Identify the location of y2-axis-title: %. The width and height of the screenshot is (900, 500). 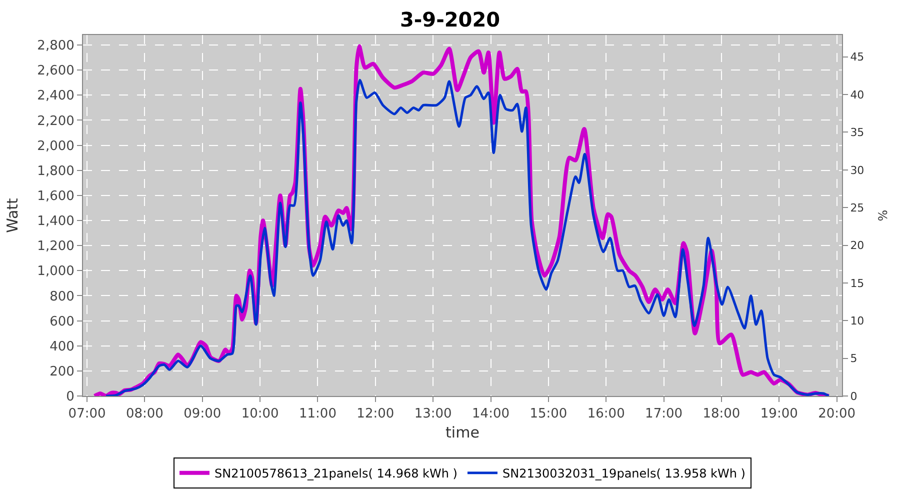
(883, 216).